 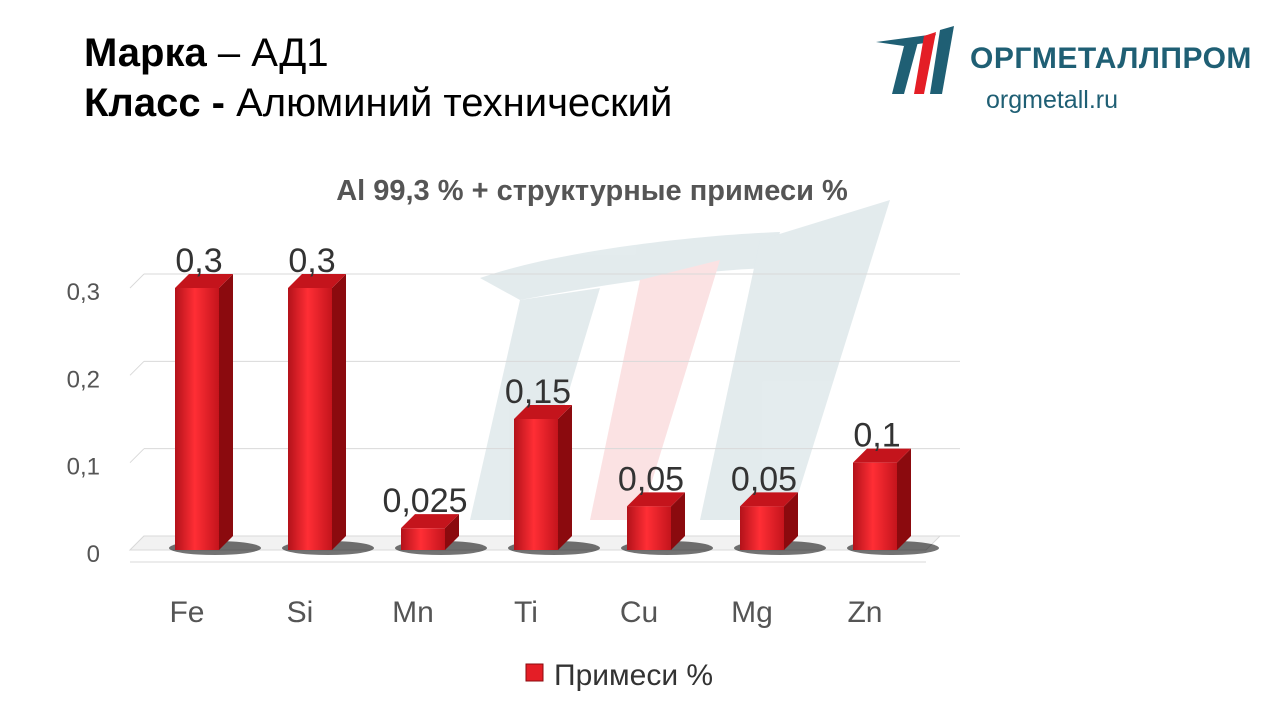 What do you see at coordinates (876, 436) in the screenshot?
I see `data-label: 0,1` at bounding box center [876, 436].